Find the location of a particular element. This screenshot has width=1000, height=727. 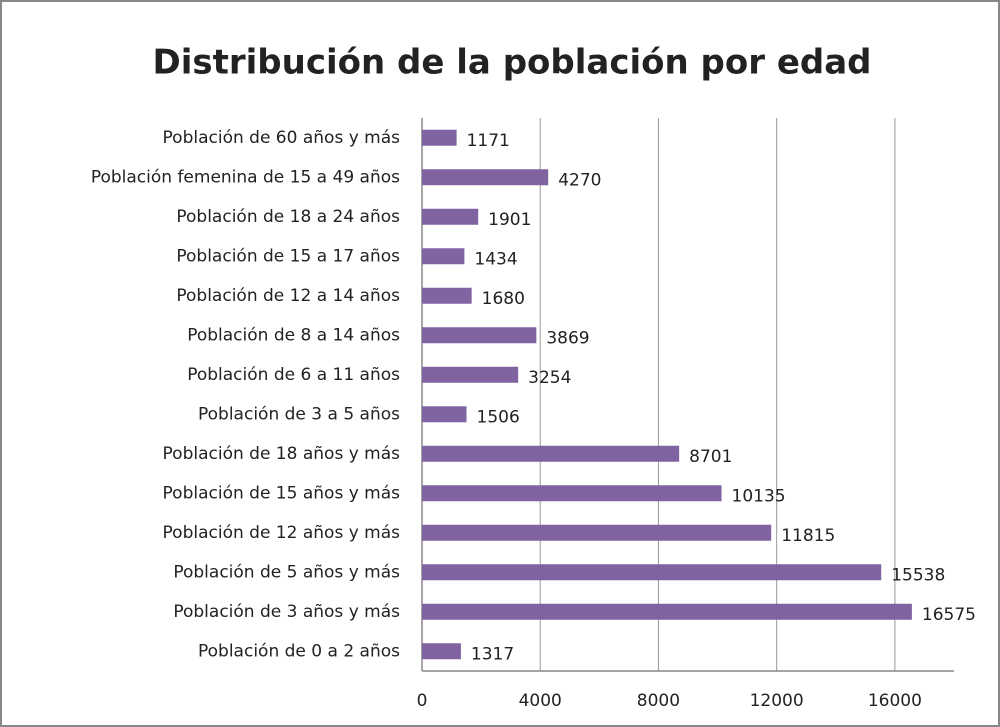

y-tick-label: Población de 15 a 17 años is located at coordinates (288, 256).